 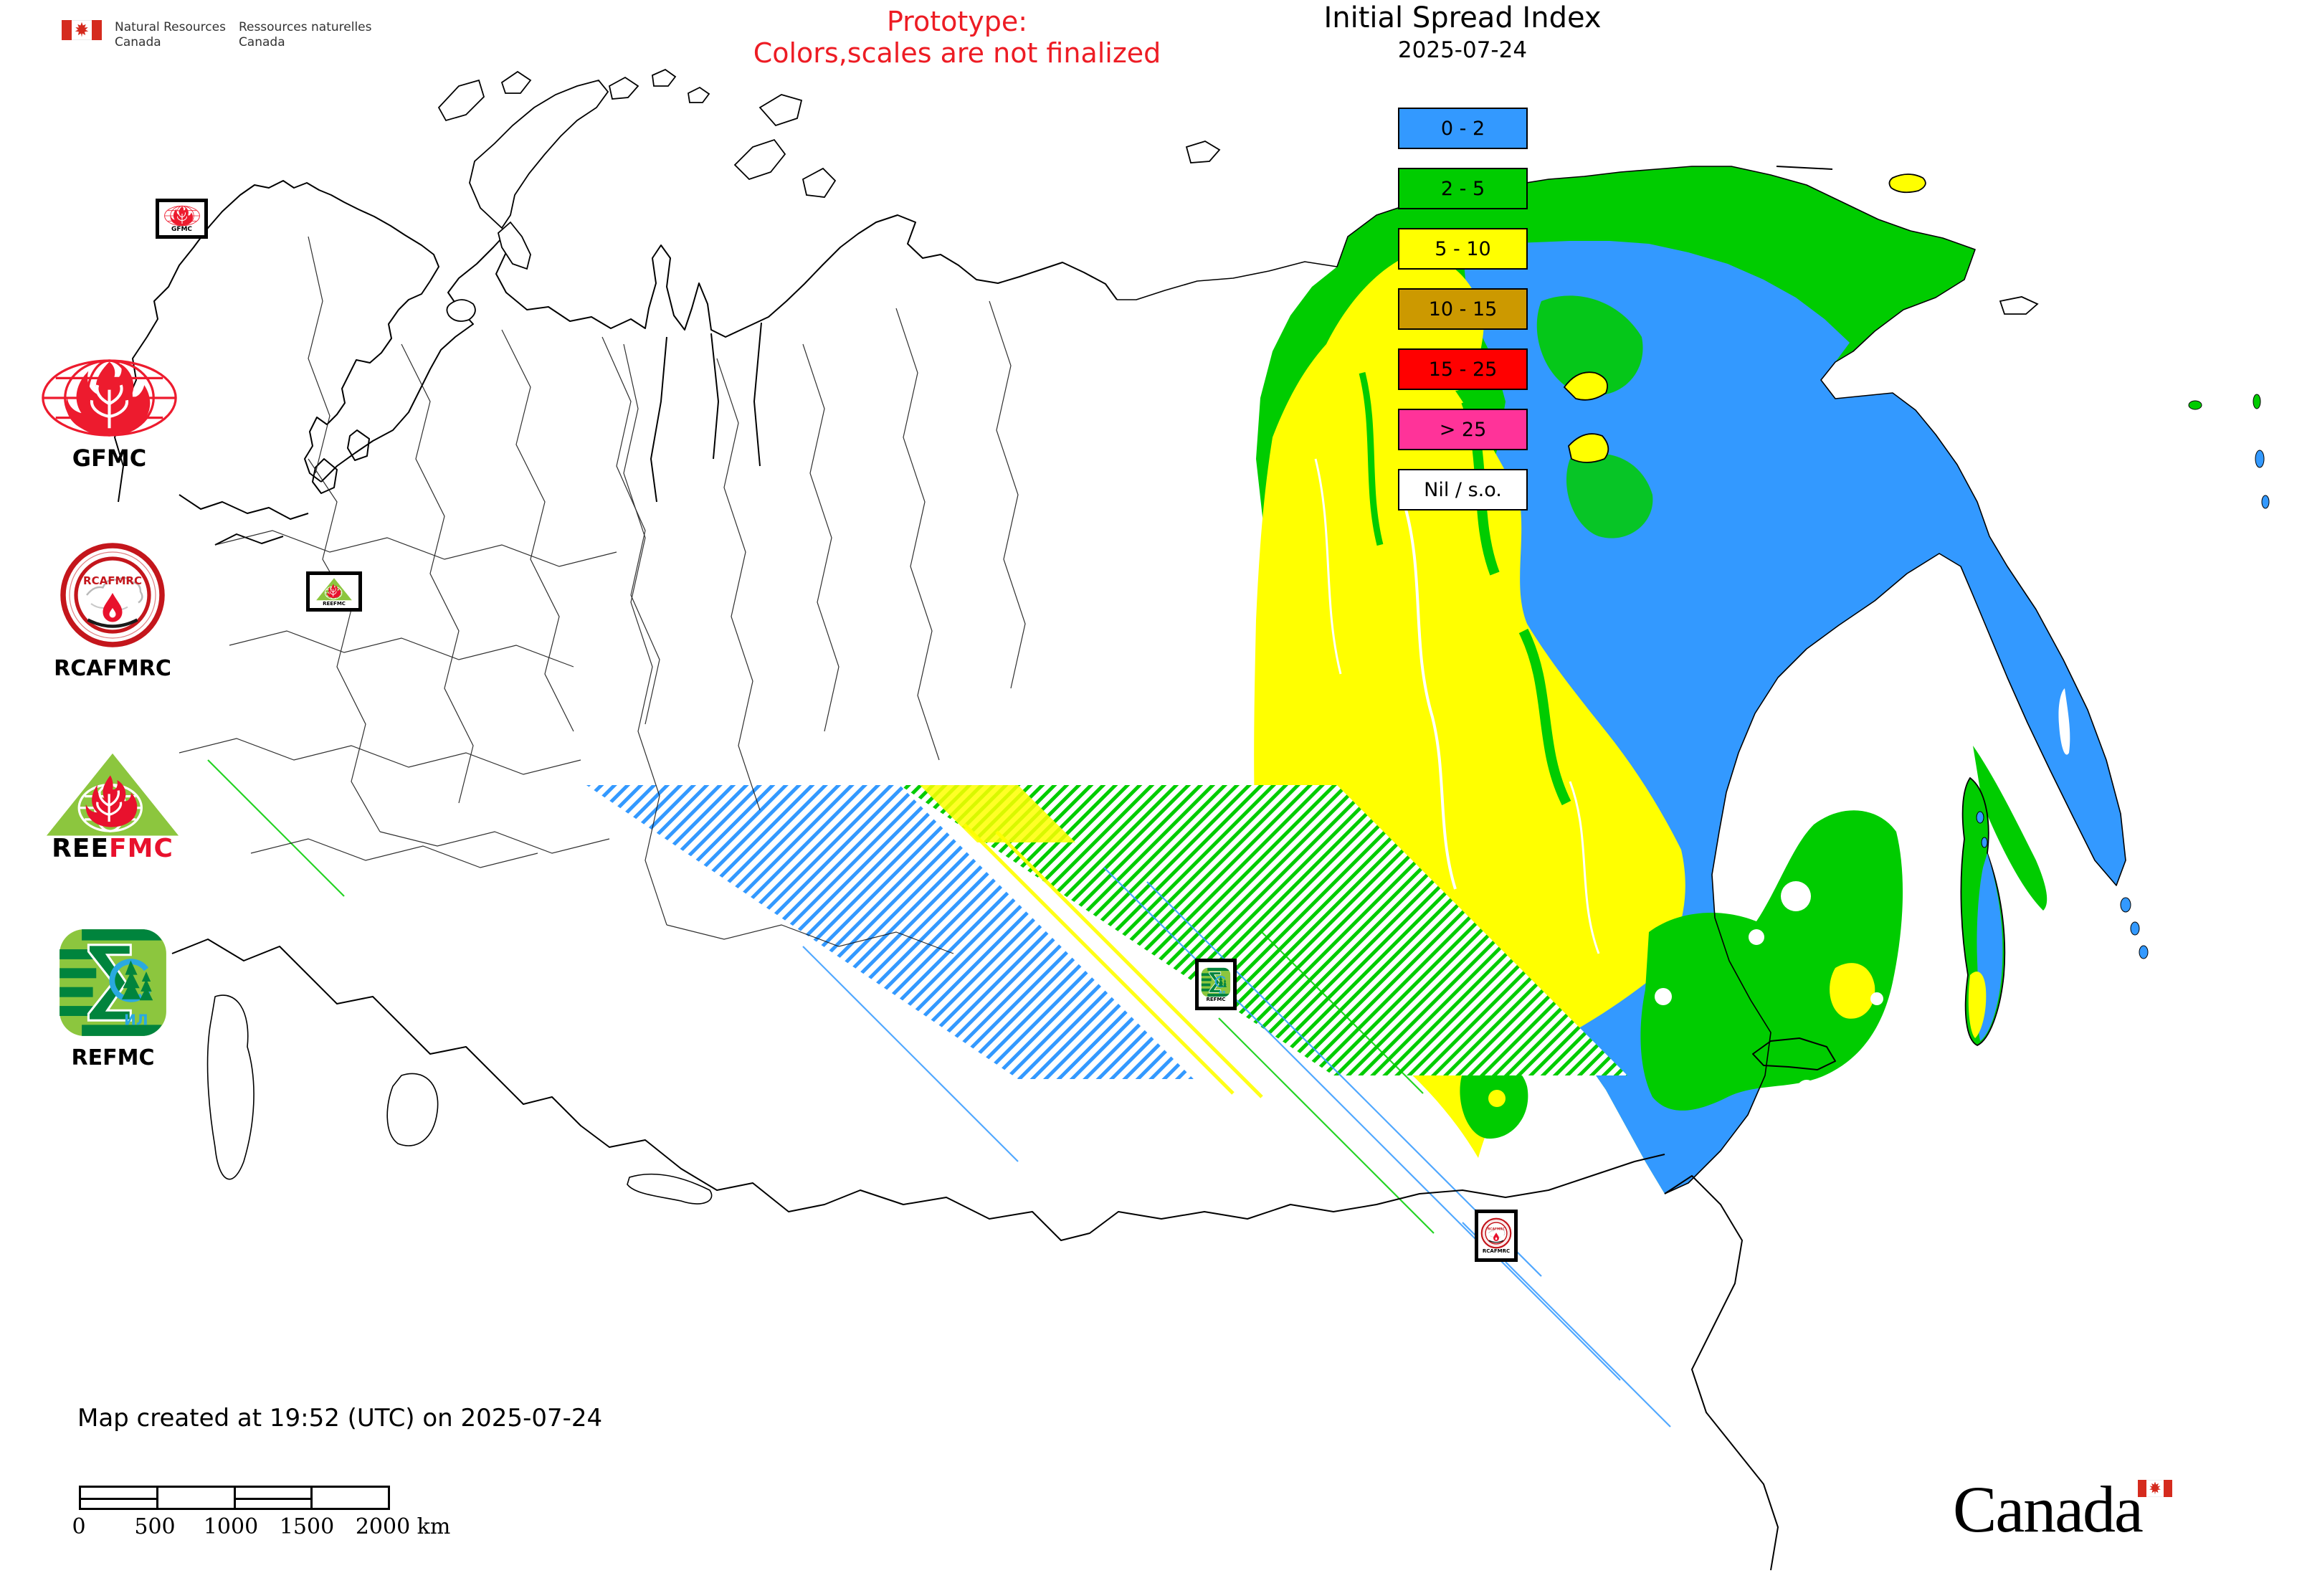 What do you see at coordinates (1216, 984) in the screenshot?
I see `map-marker-refmc: REFMC` at bounding box center [1216, 984].